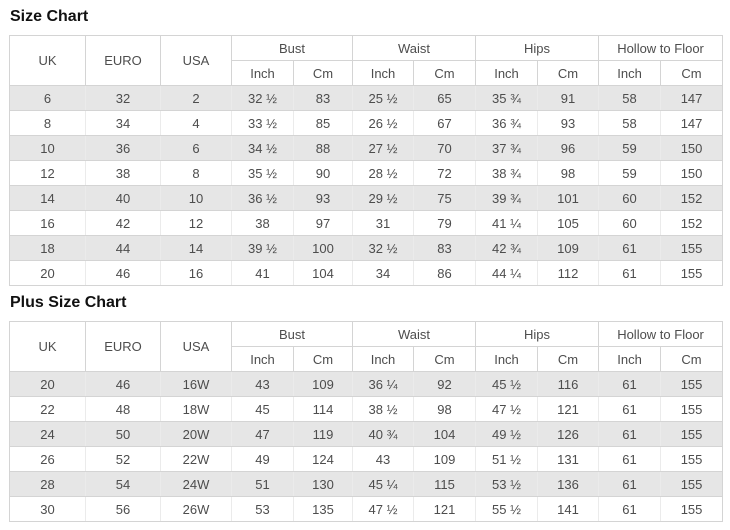 Image resolution: width=730 pixels, height=530 pixels. Describe the element at coordinates (123, 459) in the screenshot. I see `table-cell: 52` at that location.